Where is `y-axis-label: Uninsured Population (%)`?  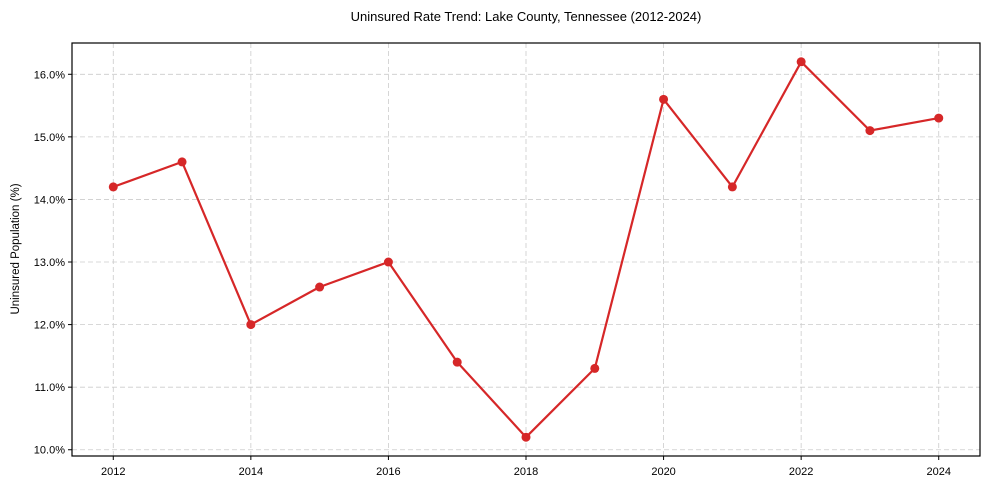 y-axis-label: Uninsured Population (%) is located at coordinates (16, 248).